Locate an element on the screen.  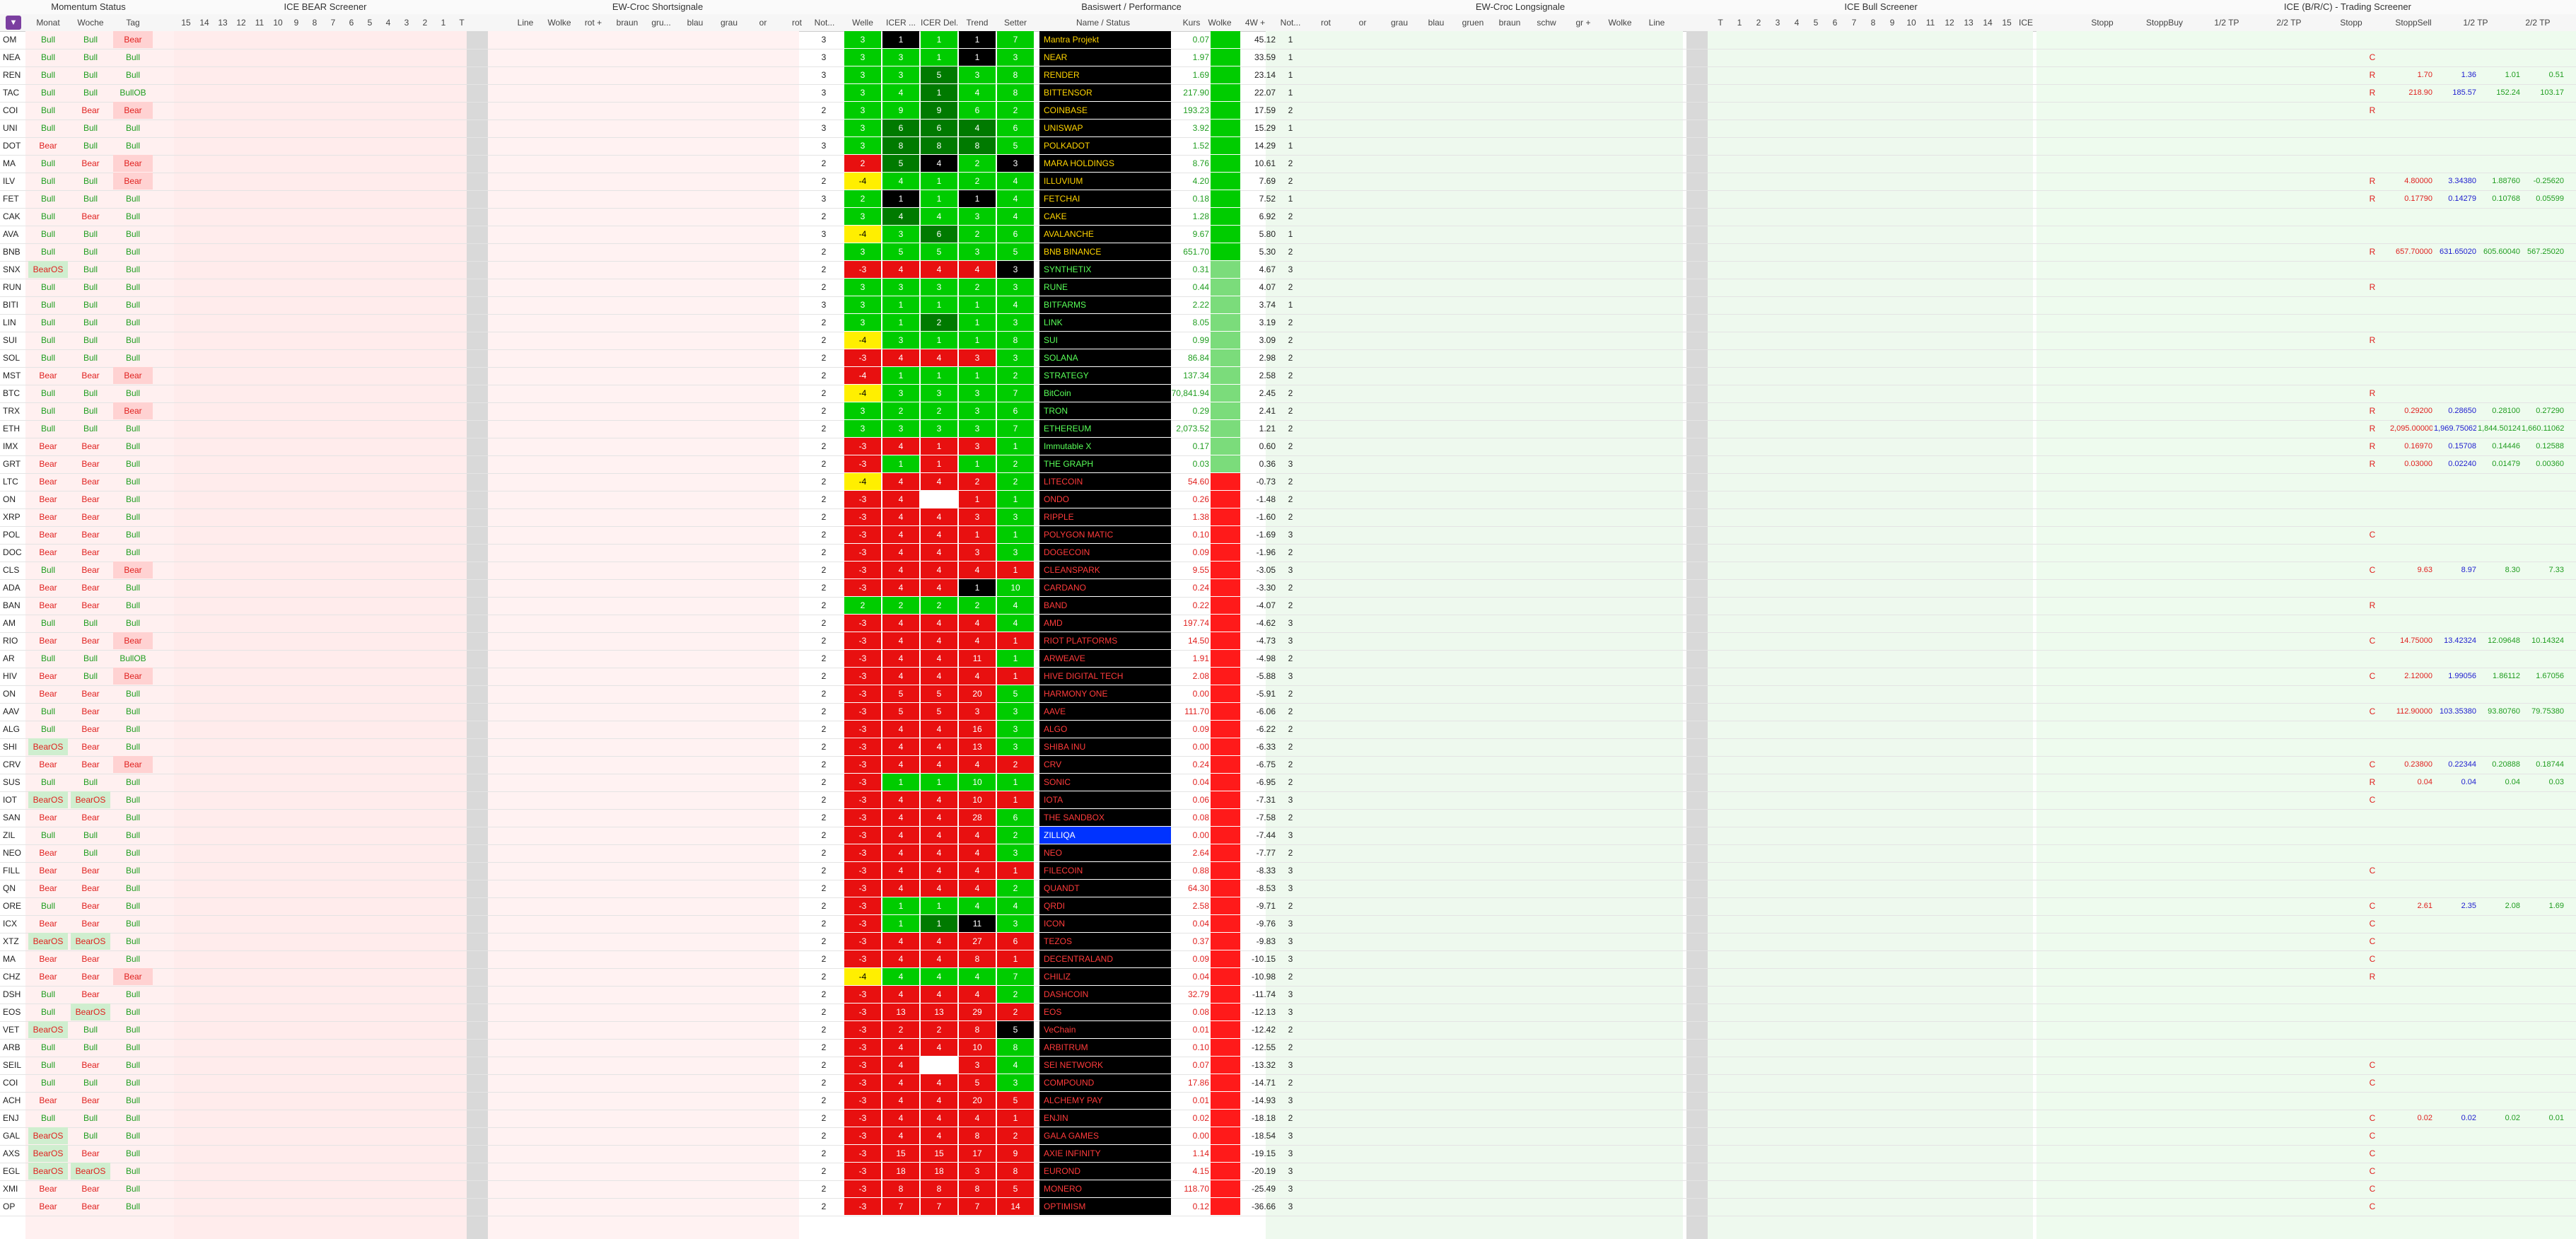
header-momentum-2: Tag is located at coordinates (133, 23).